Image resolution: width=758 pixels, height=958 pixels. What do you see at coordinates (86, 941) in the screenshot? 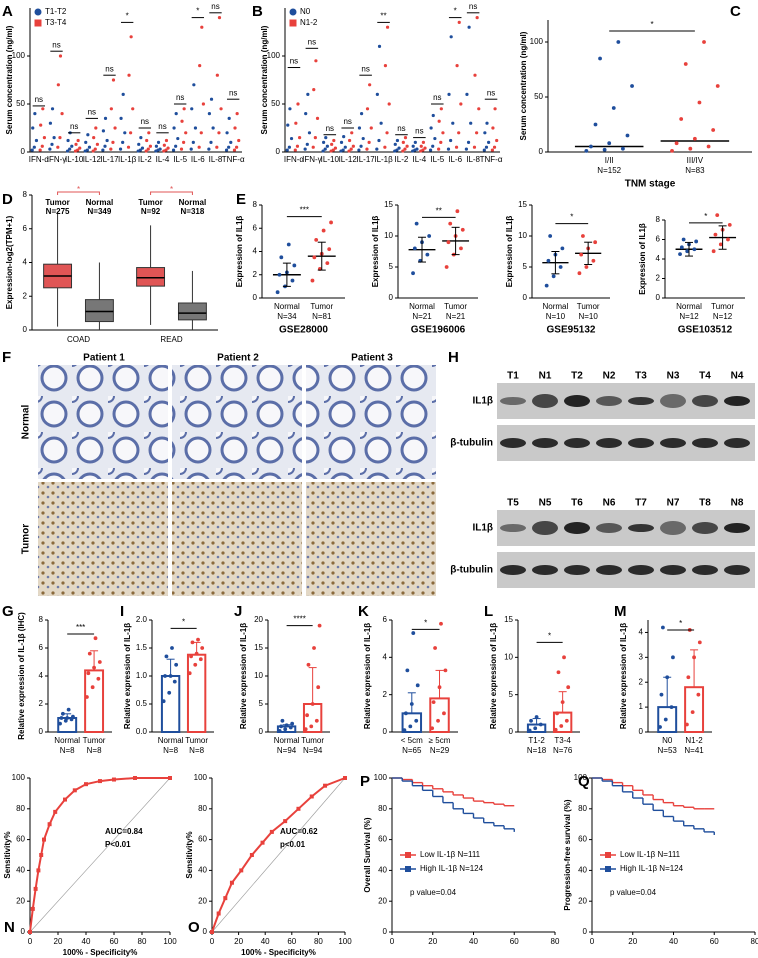
I see `x-tick-label: 40` at bounding box center [86, 941].